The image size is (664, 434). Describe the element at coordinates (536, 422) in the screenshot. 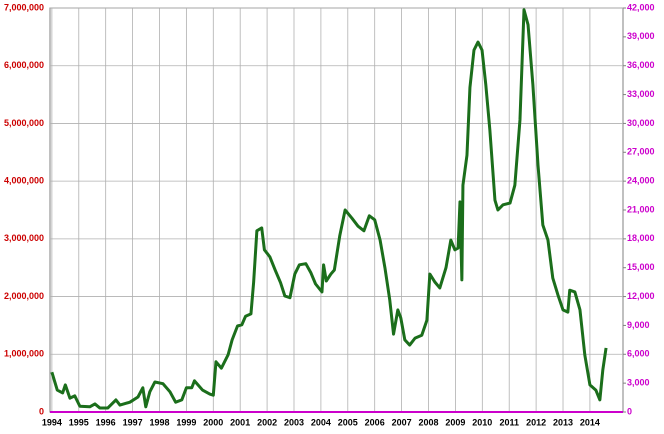

I see `x-tick-label: 2012` at that location.